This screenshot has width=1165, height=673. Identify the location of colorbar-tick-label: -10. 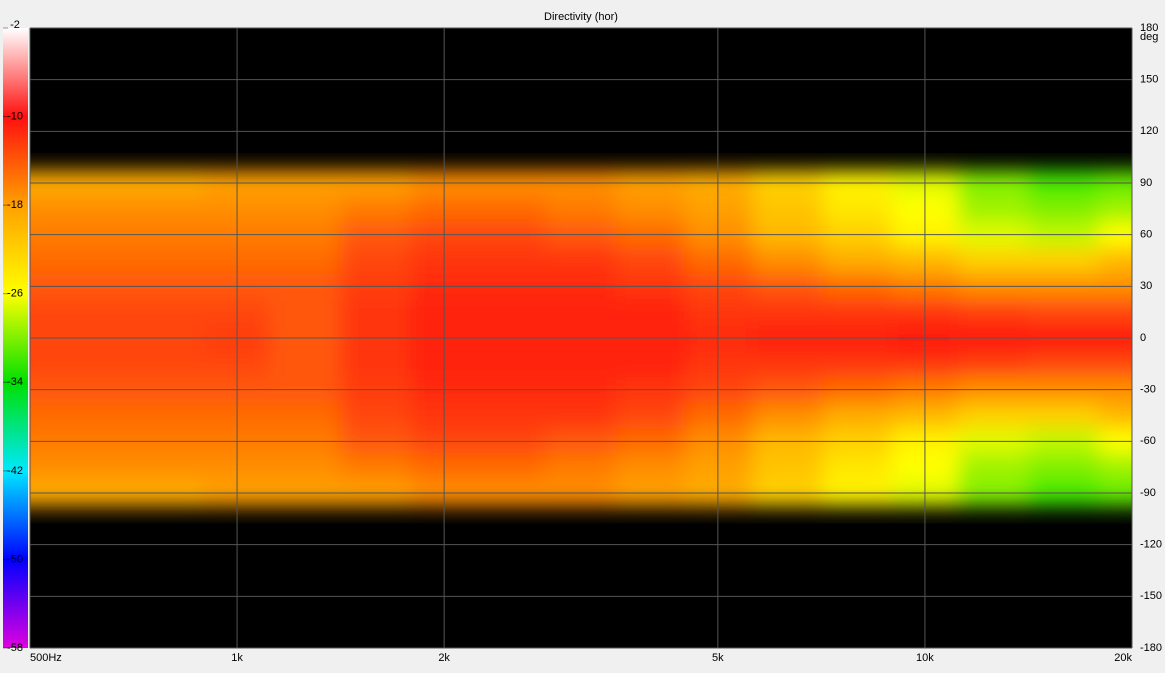
(15, 116).